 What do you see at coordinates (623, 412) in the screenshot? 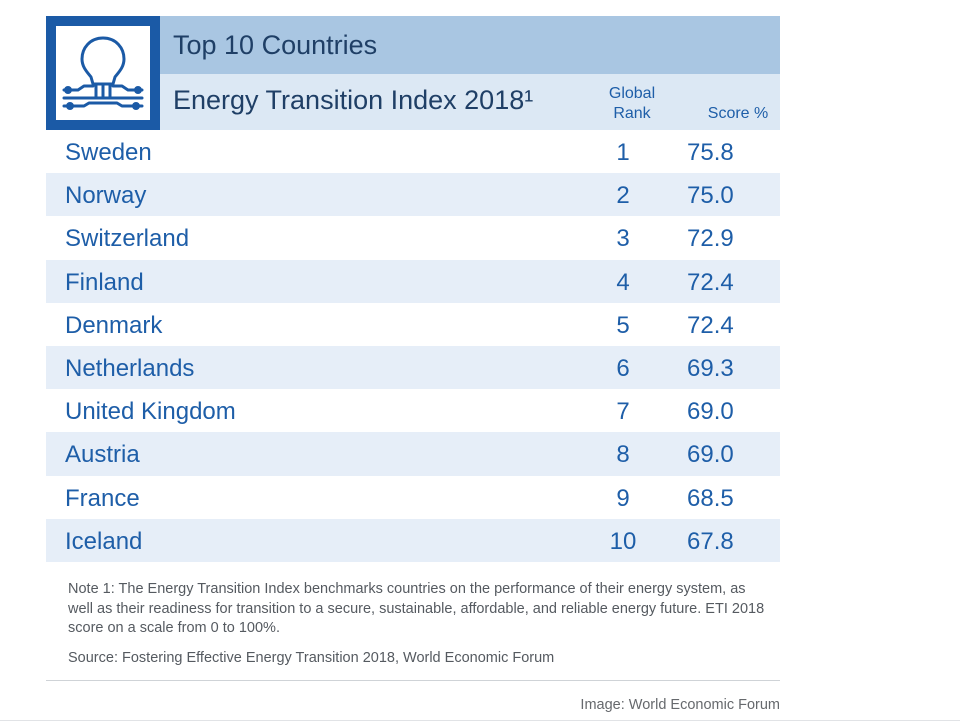
I see `rank-cell: 7` at bounding box center [623, 412].